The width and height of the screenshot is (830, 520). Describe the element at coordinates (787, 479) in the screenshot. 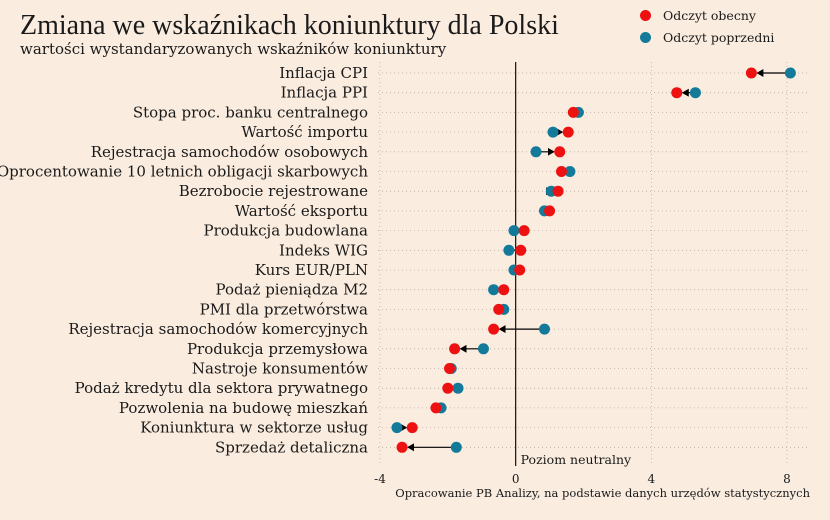

I see `x-tick-label: 8` at that location.